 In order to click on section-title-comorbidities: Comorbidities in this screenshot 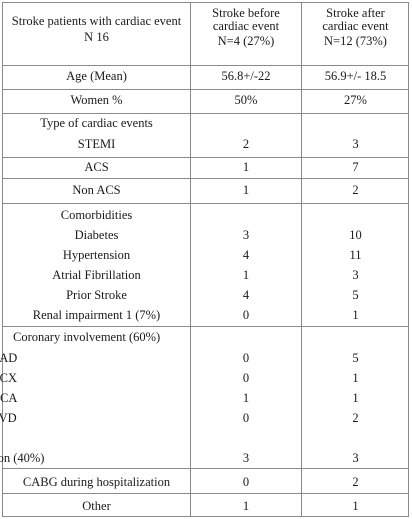, I will do `click(96, 215)`.